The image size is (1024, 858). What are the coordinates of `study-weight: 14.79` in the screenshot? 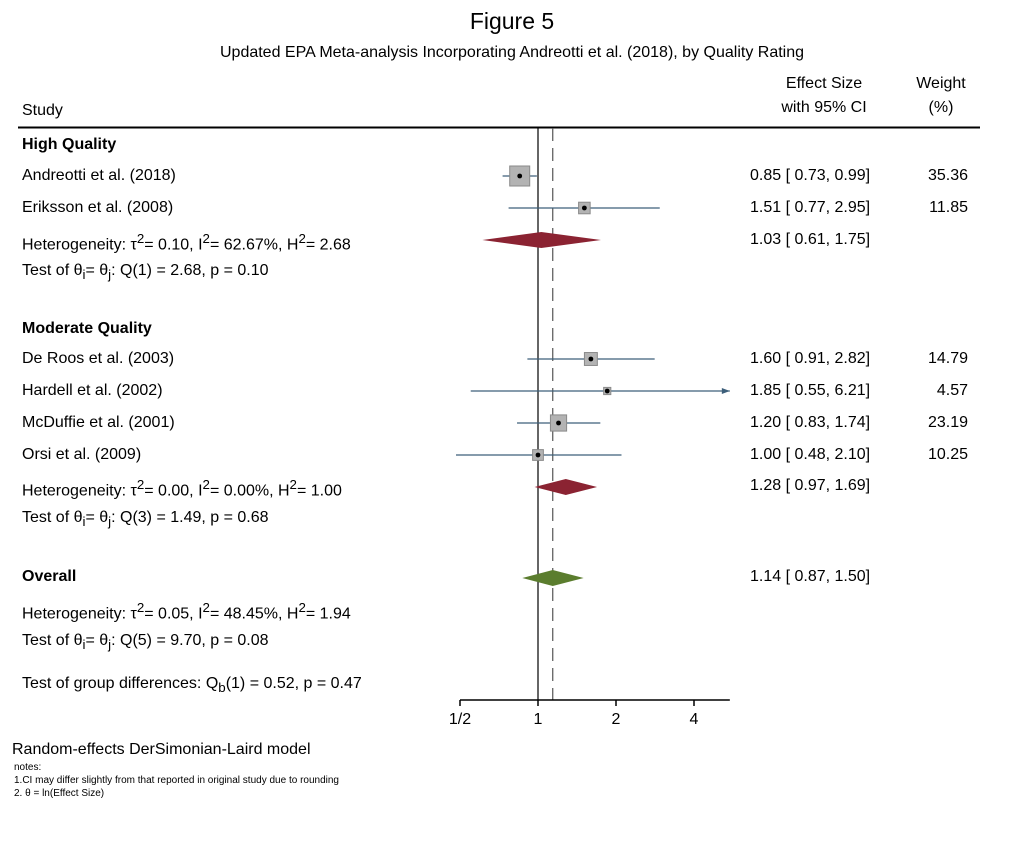 It's located at (947, 358).